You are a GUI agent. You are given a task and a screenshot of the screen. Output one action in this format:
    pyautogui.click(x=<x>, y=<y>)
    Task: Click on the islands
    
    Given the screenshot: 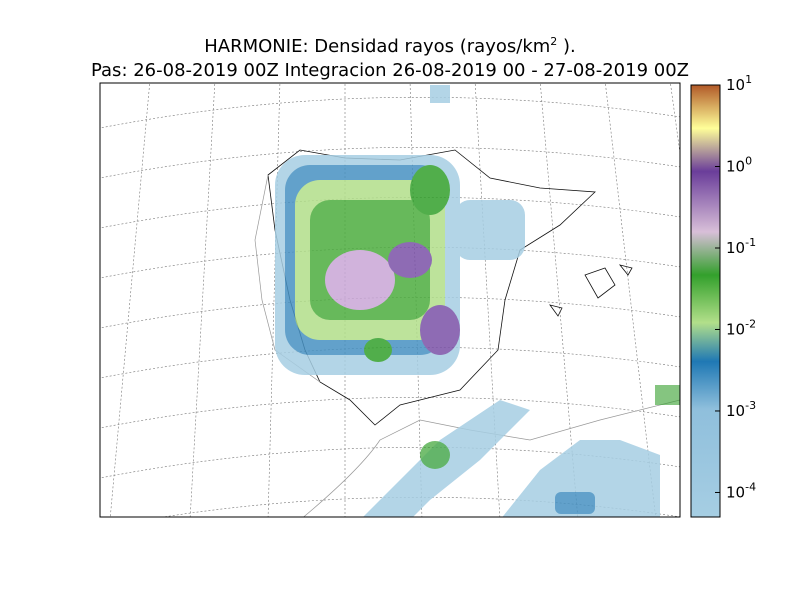 What is the action you would take?
    pyautogui.click(x=591, y=290)
    